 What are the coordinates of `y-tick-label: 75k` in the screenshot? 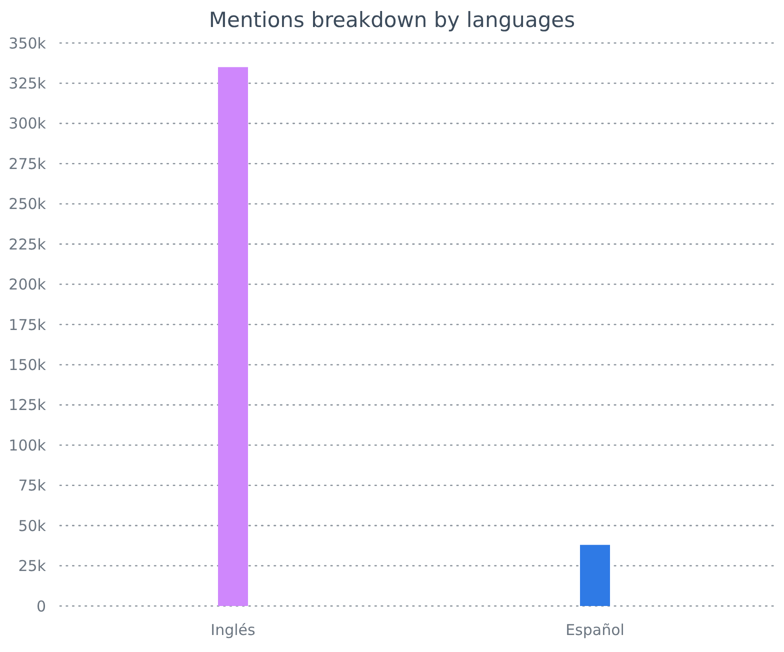 It's located at (32, 485).